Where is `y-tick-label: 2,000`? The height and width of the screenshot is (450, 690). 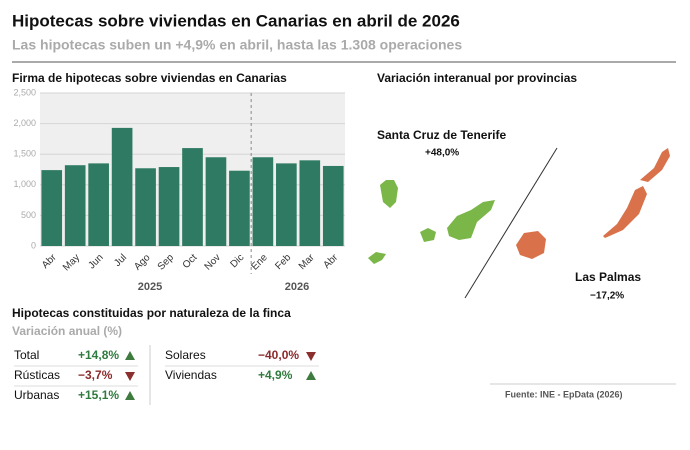
y-tick-label: 2,000 is located at coordinates (24, 123).